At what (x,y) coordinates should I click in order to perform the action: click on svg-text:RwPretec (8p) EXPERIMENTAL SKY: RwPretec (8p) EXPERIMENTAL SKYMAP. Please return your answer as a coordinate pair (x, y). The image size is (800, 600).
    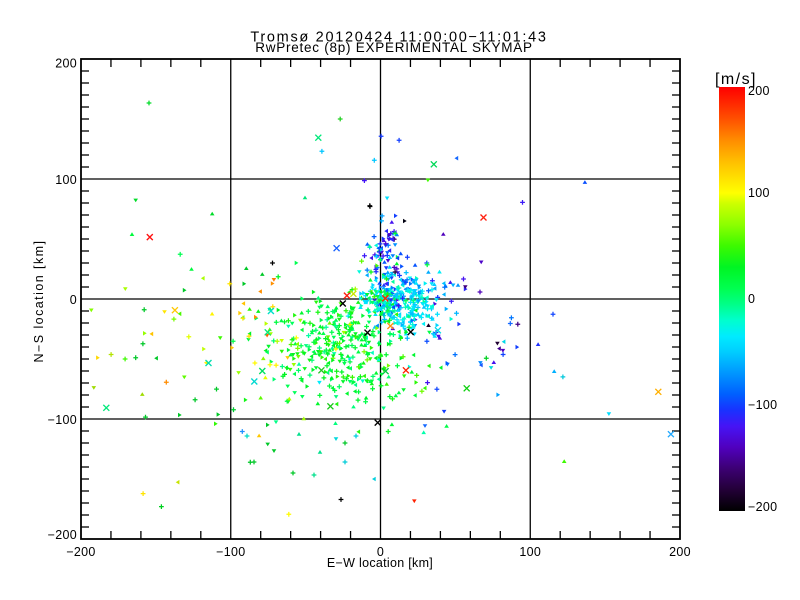
    Looking at the image, I should click on (394, 47).